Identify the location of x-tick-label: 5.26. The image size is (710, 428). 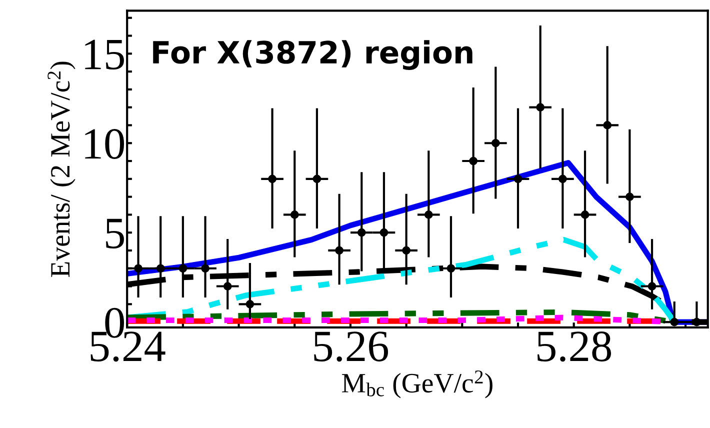
(351, 347).